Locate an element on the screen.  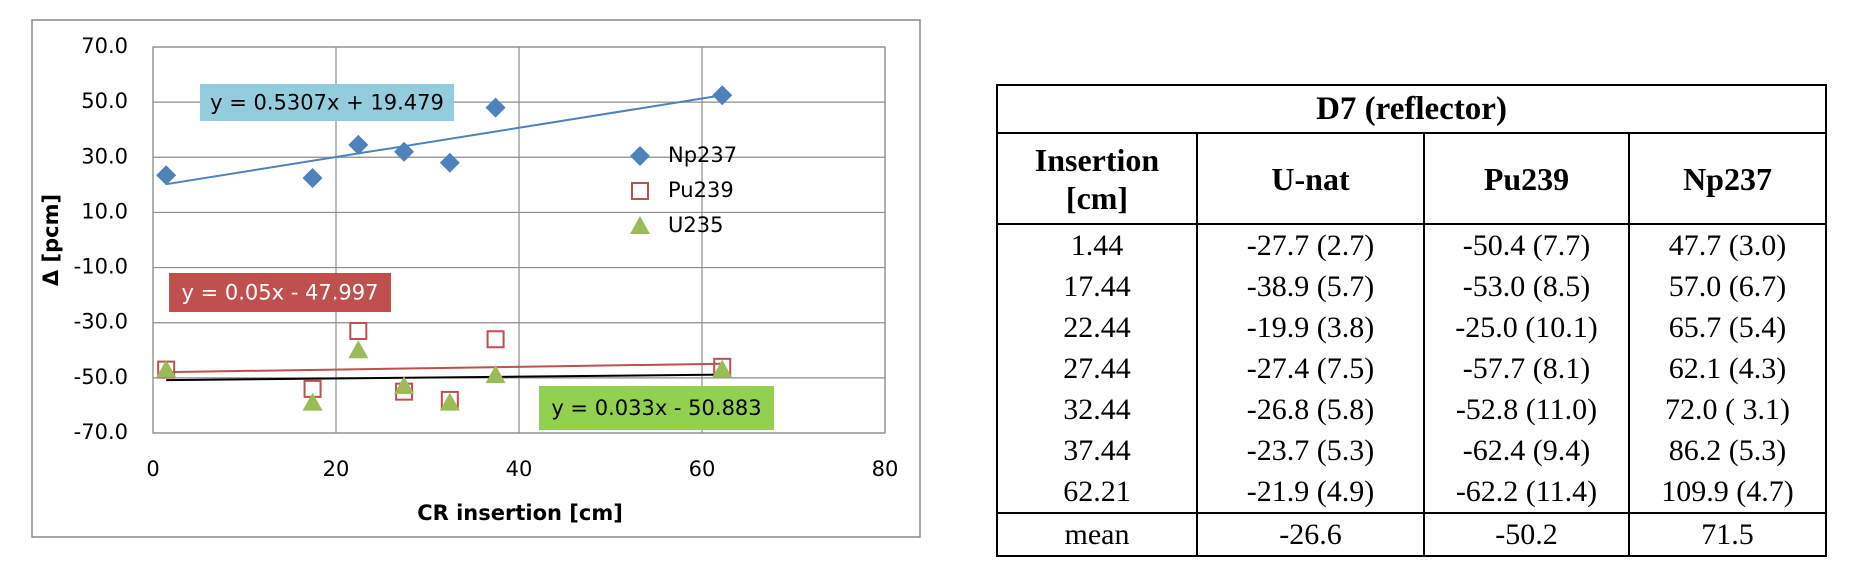
x-tick-label: 0 is located at coordinates (152, 469).